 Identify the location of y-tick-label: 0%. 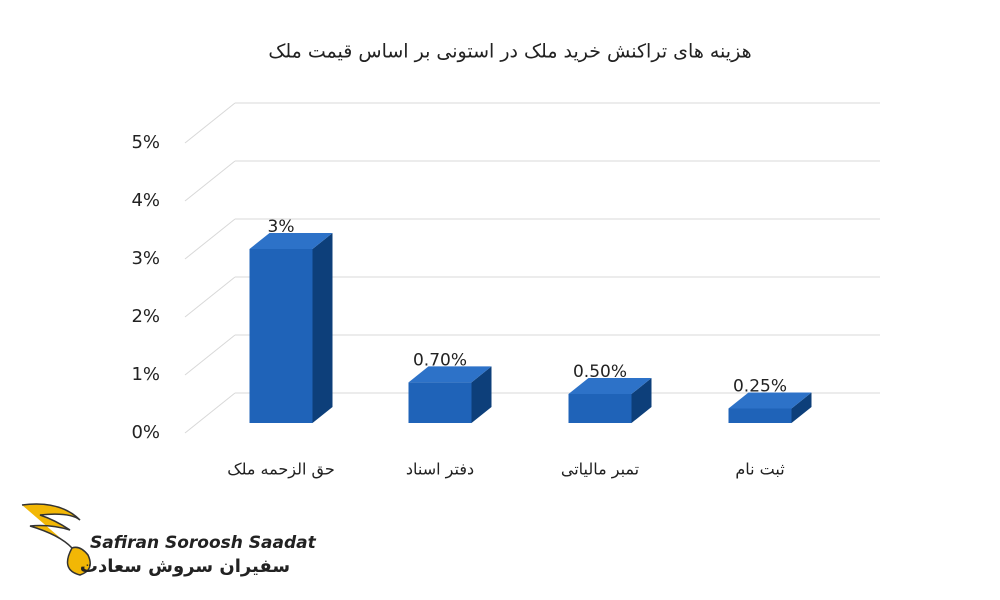
(145, 432).